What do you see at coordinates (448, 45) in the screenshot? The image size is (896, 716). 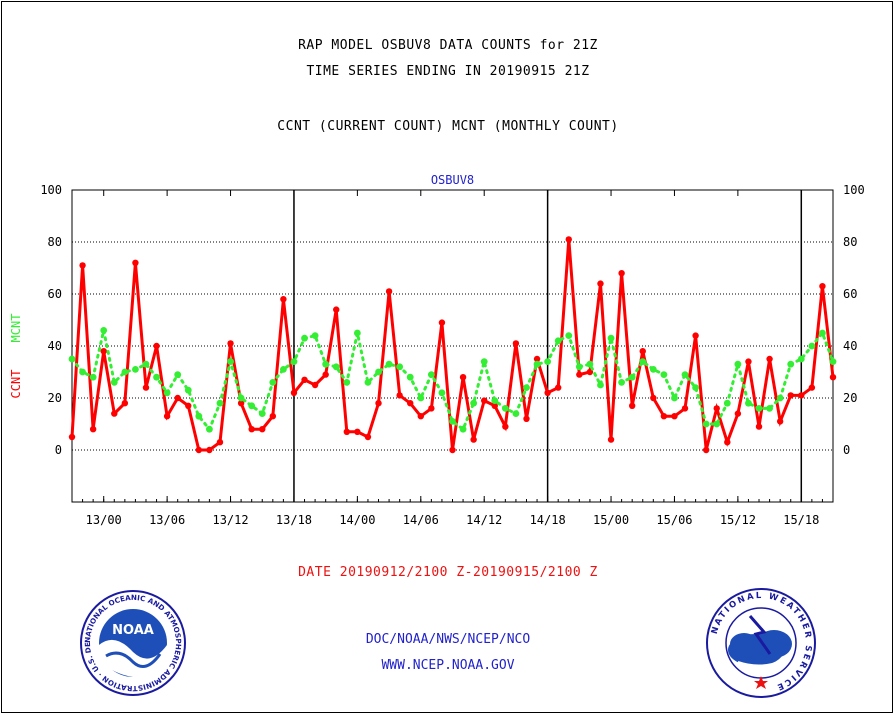 I see `chart-title-line-1: RAP MODEL OSBUV8 DATA COUNTS for 21Z` at bounding box center [448, 45].